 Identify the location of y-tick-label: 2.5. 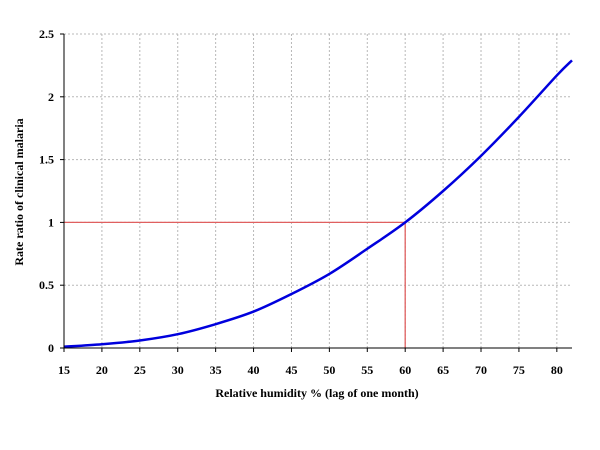
(46, 34).